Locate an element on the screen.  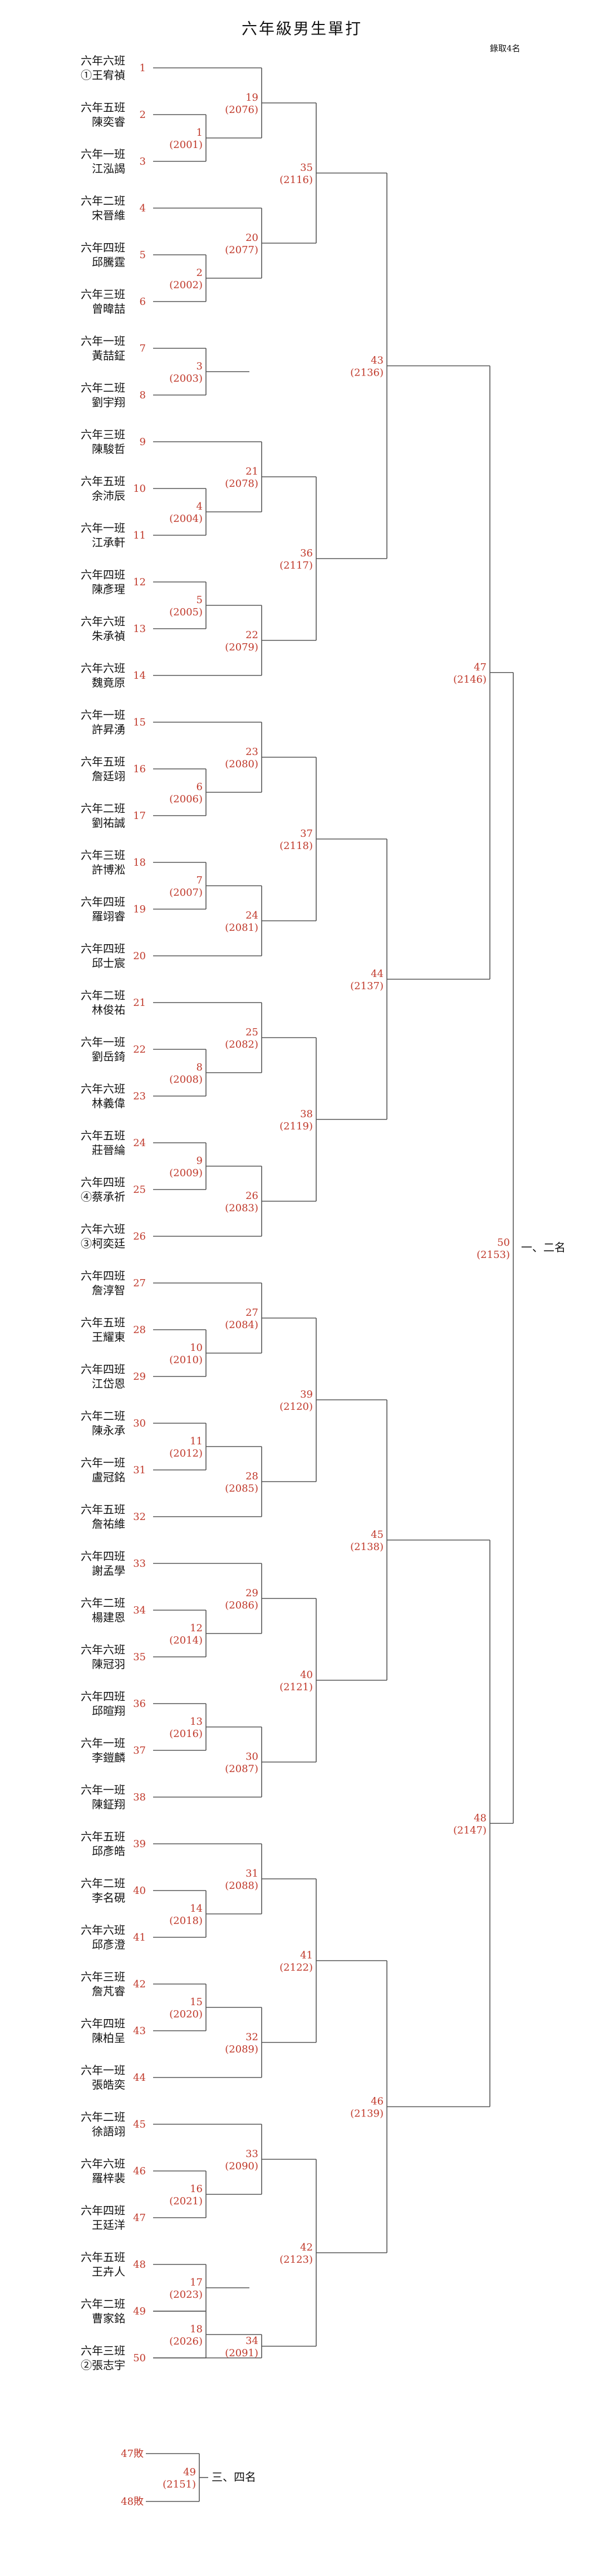
game-code: (2018) is located at coordinates (186, 1921).